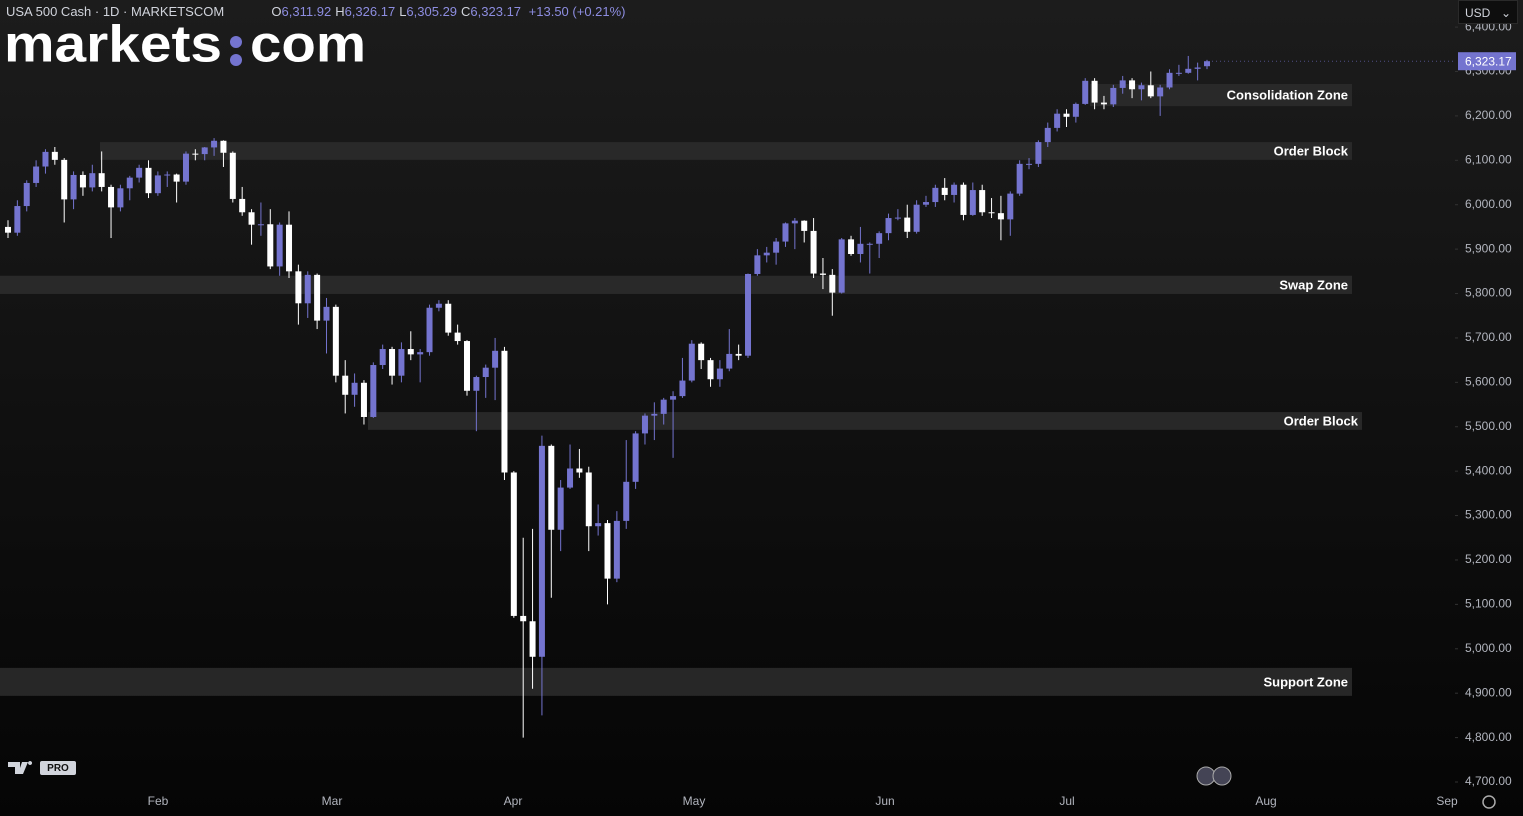 The image size is (1523, 816). What do you see at coordinates (496, 11) in the screenshot?
I see `ohlc-value: 6,323.17` at bounding box center [496, 11].